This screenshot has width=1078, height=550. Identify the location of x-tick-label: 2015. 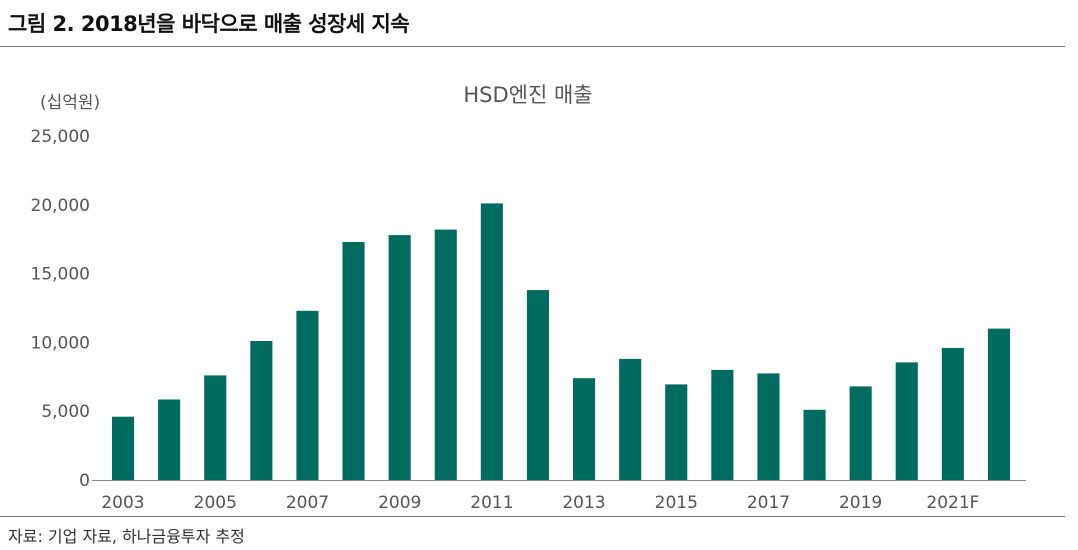
(676, 503).